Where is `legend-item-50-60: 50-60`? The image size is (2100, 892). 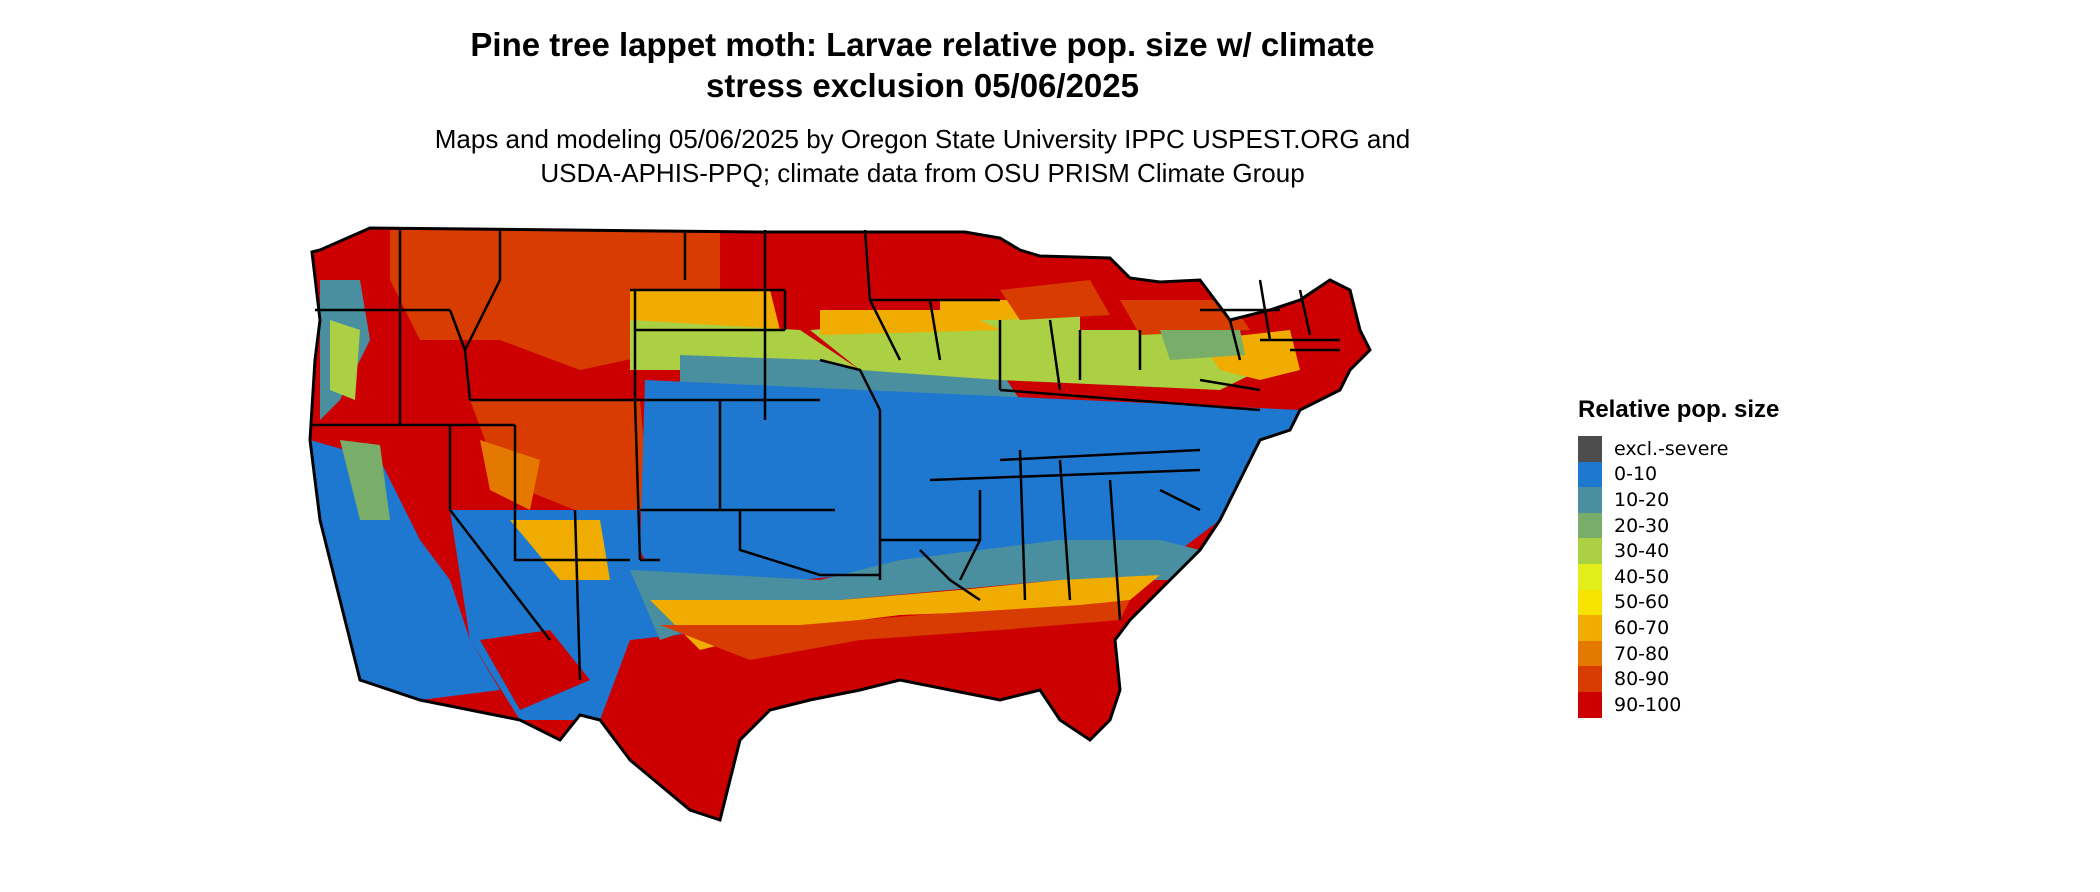
legend-item-50-60: 50-60 is located at coordinates (1678, 602).